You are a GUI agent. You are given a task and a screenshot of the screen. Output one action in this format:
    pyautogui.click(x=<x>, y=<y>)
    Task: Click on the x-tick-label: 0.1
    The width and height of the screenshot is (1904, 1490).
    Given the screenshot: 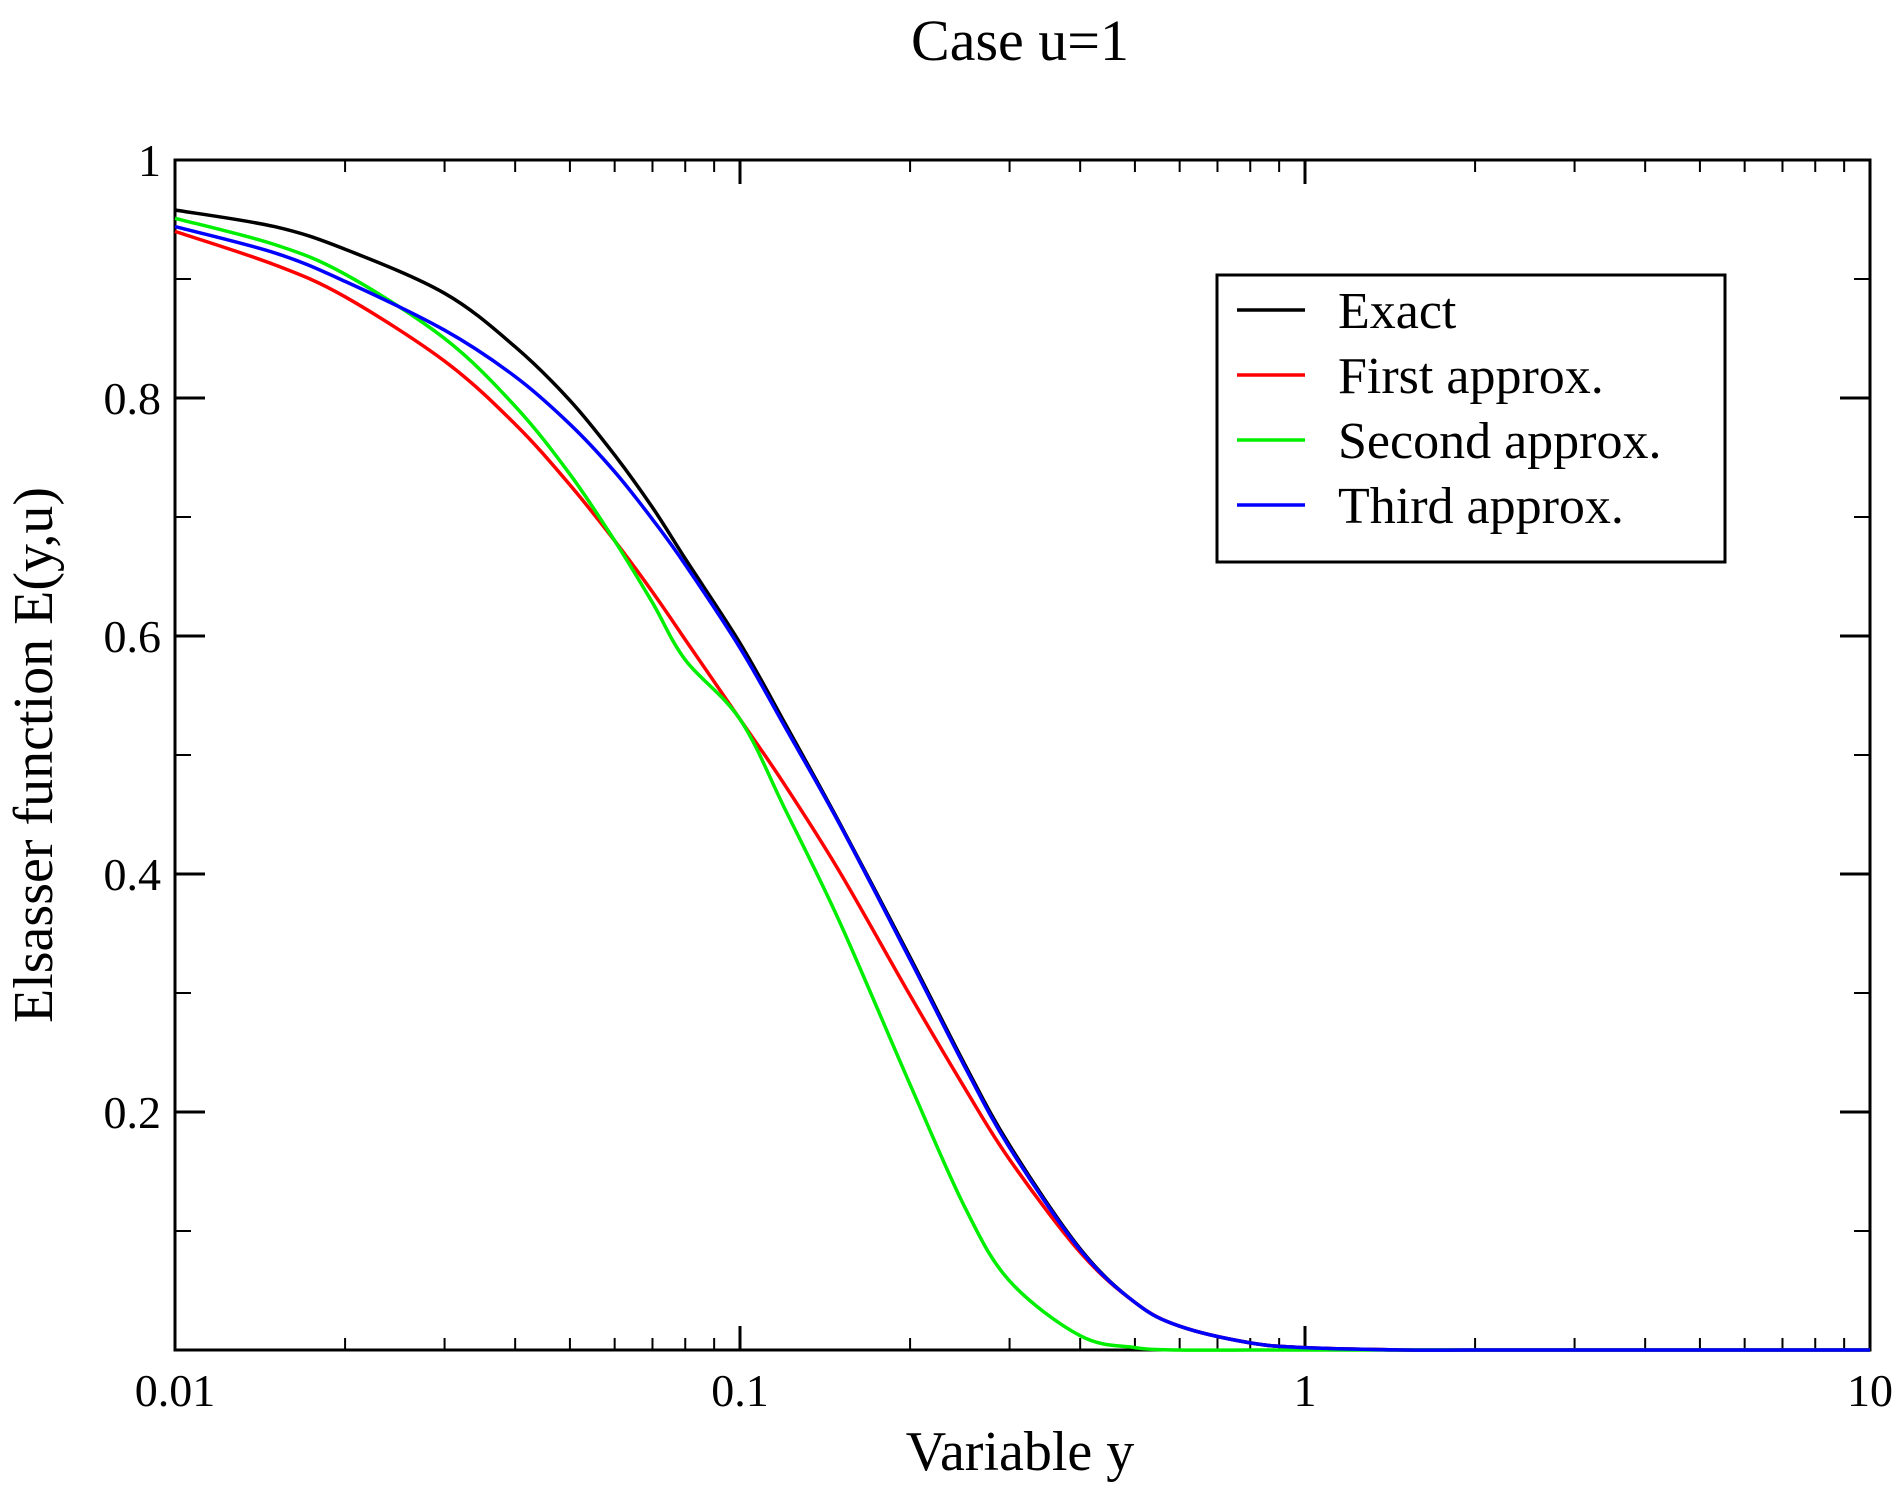 What is the action you would take?
    pyautogui.click(x=740, y=1390)
    